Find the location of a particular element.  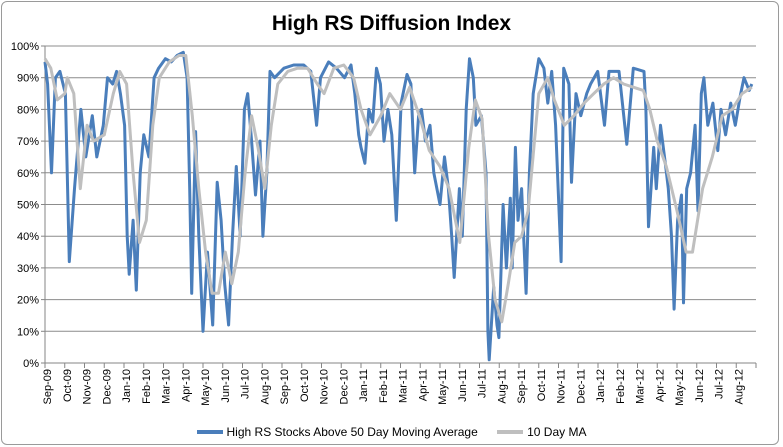

y-tick-label: 0% is located at coordinates (31, 364).